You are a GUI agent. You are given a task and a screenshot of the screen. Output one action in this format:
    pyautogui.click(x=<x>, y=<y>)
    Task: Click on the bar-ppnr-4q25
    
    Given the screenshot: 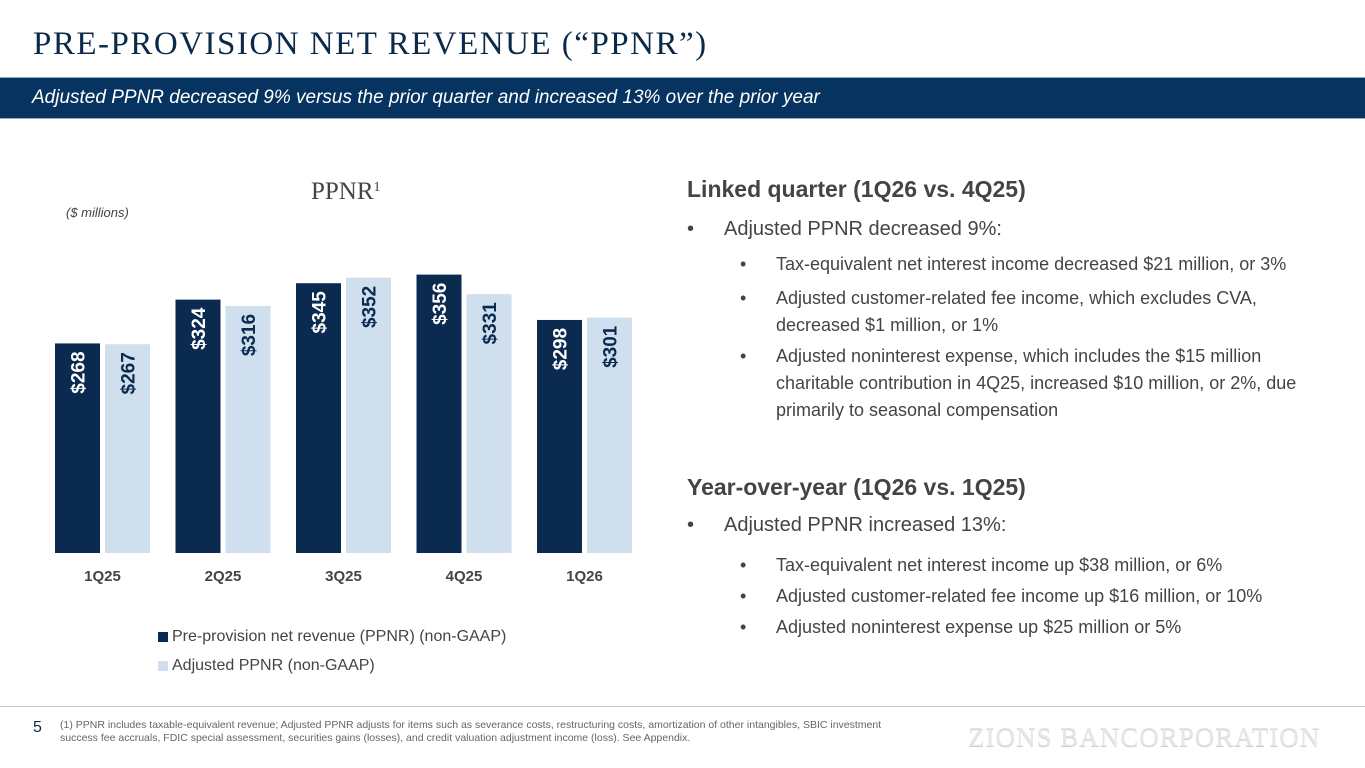 What is the action you would take?
    pyautogui.click(x=439, y=413)
    